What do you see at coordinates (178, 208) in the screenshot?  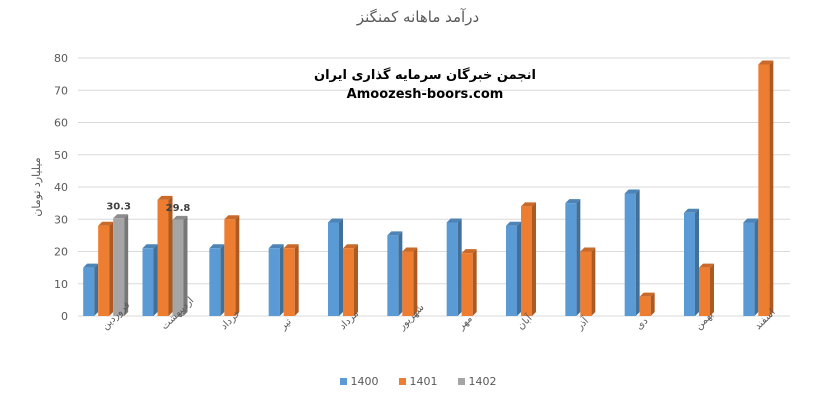 I see `data-label: 29.8` at bounding box center [178, 208].